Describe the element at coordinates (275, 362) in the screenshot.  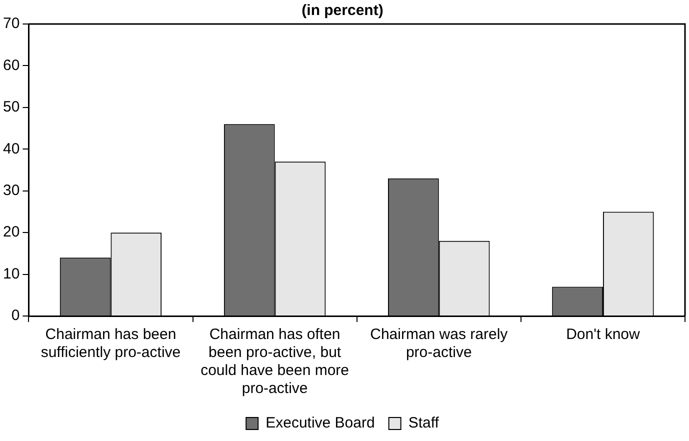
I see `x-tick-label: Chairman has often been pro-active, but could have been more pro-active` at that location.